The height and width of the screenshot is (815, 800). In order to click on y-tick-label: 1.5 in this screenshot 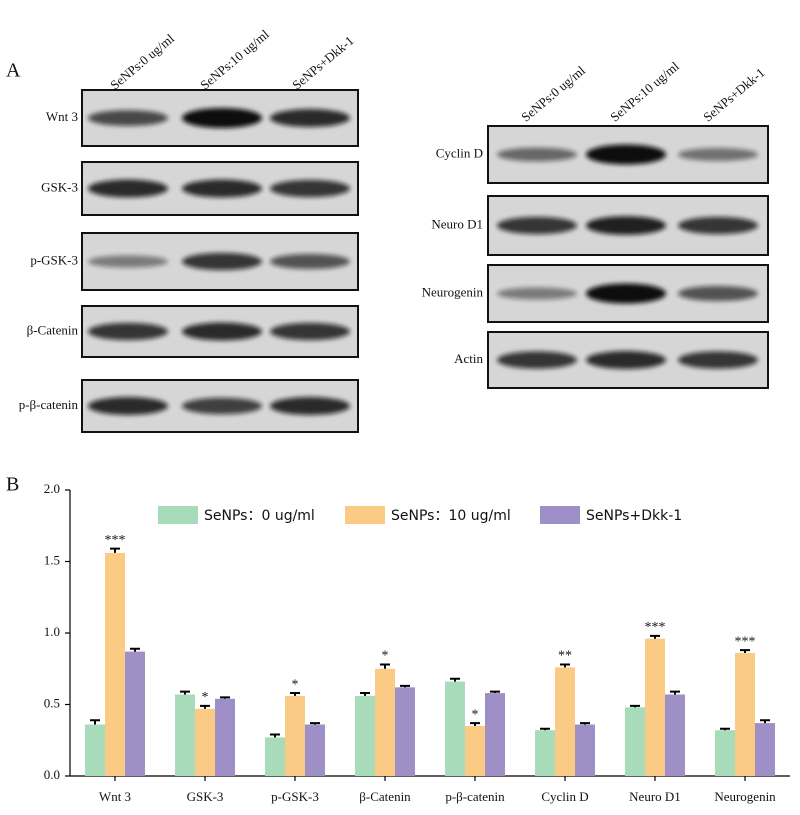, I will do `click(52, 559)`.